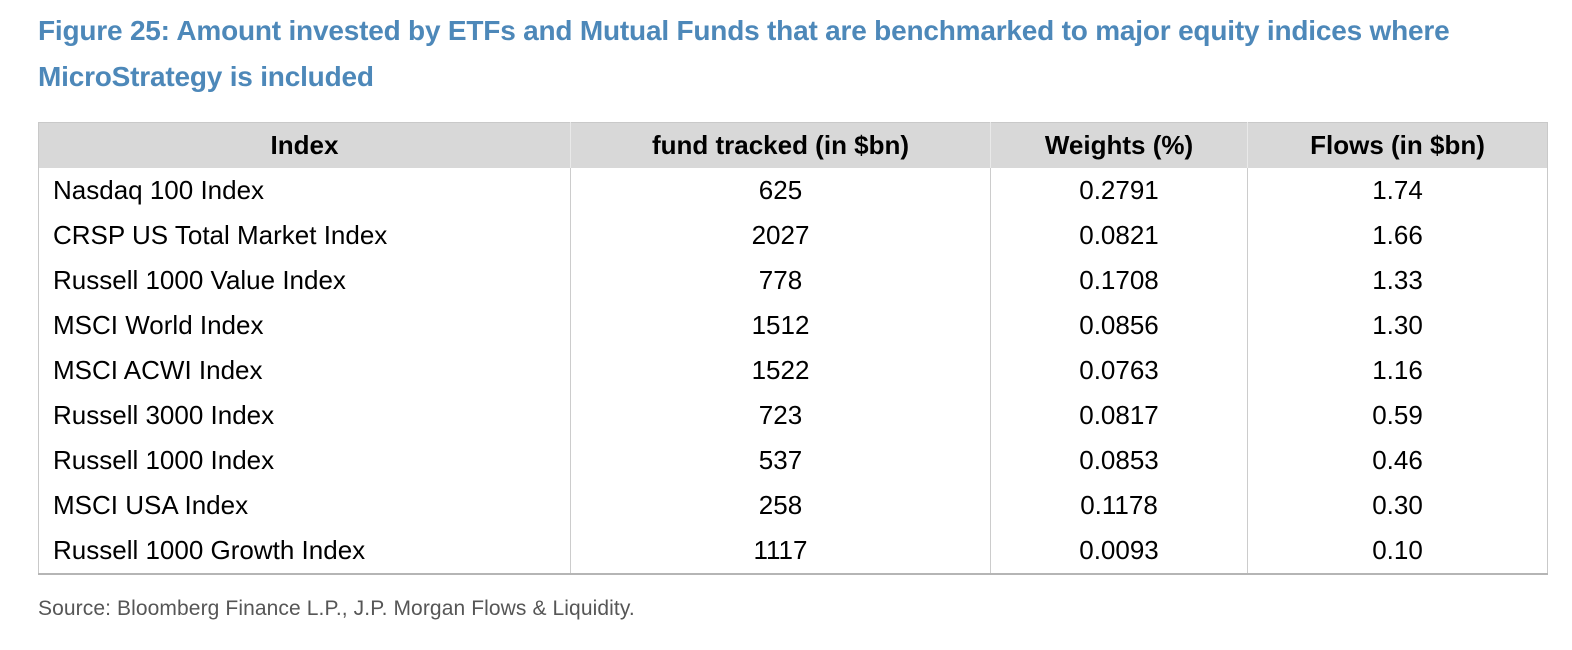  Describe the element at coordinates (780, 551) in the screenshot. I see `value-cell: 1117` at that location.